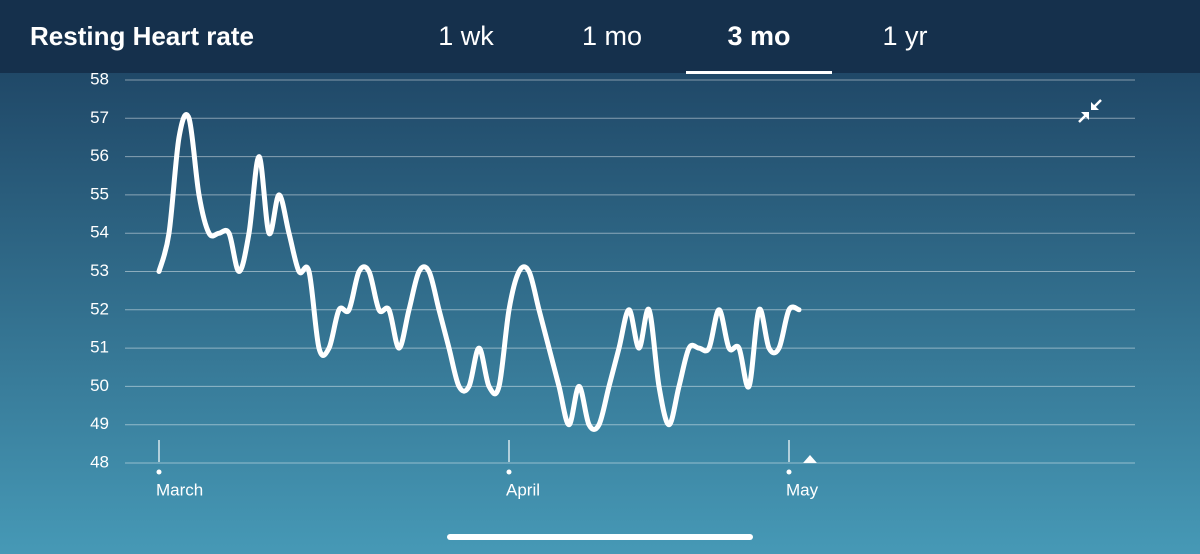 The width and height of the screenshot is (1200, 554). I want to click on y-tick-label: 54, so click(99, 232).